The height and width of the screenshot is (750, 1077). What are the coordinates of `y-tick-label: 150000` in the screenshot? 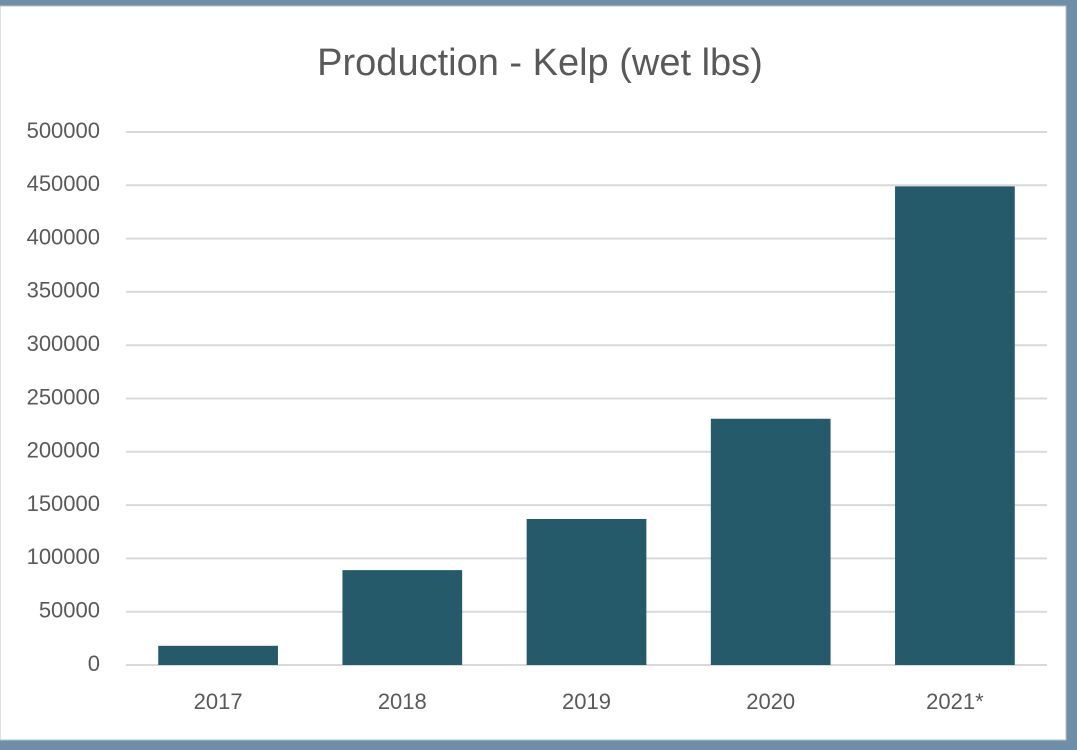 It's located at (63, 503).